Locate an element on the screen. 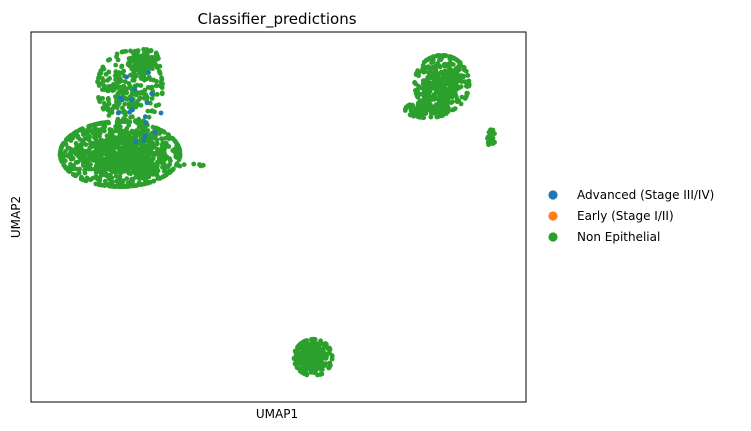 This screenshot has width=751, height=431. y-axis-label: UMAP2 is located at coordinates (16, 217).